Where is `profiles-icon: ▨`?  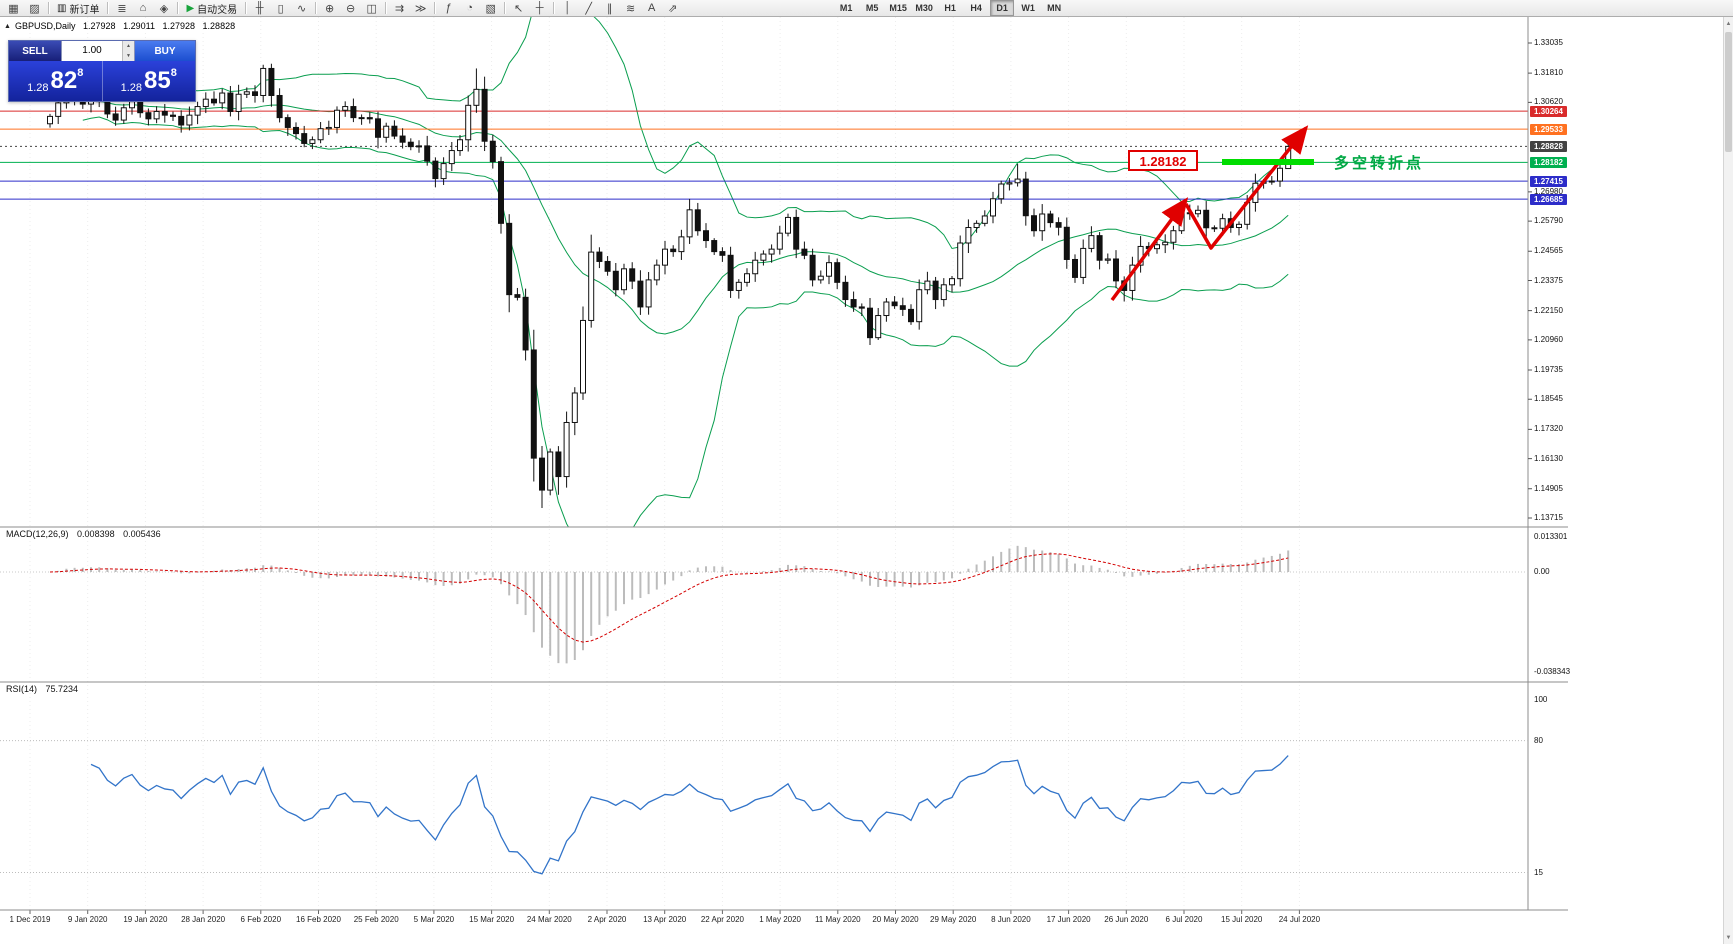 profiles-icon: ▨ is located at coordinates (34, 8).